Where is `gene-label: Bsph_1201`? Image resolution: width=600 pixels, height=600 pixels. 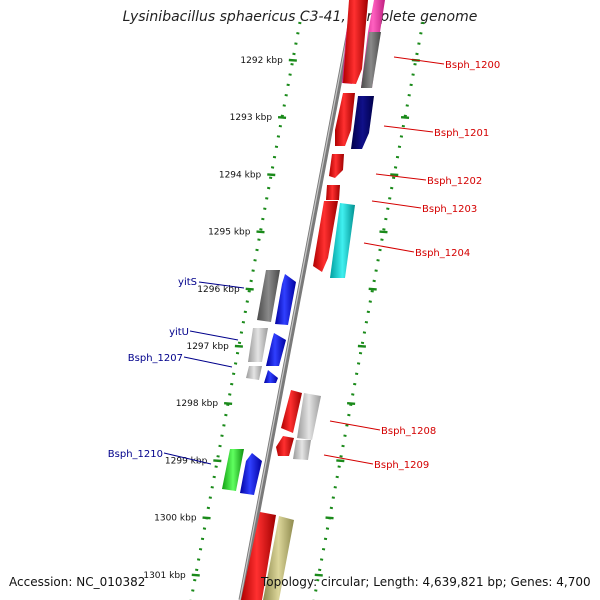 gene-label: Bsph_1201 is located at coordinates (461, 133).